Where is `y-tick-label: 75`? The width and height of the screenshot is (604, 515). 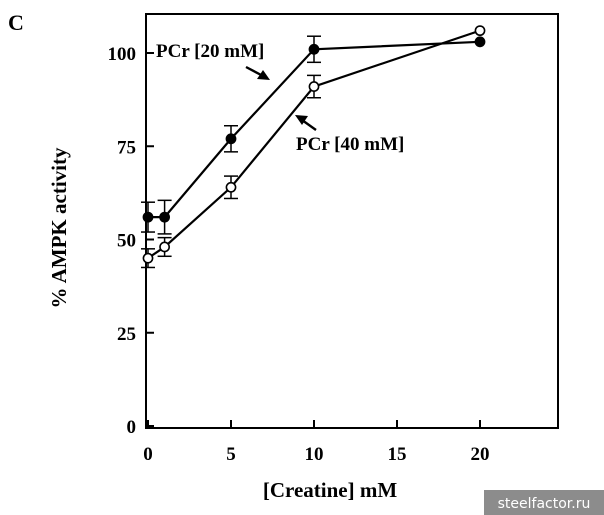
y-tick-label: 75 is located at coordinates (126, 147).